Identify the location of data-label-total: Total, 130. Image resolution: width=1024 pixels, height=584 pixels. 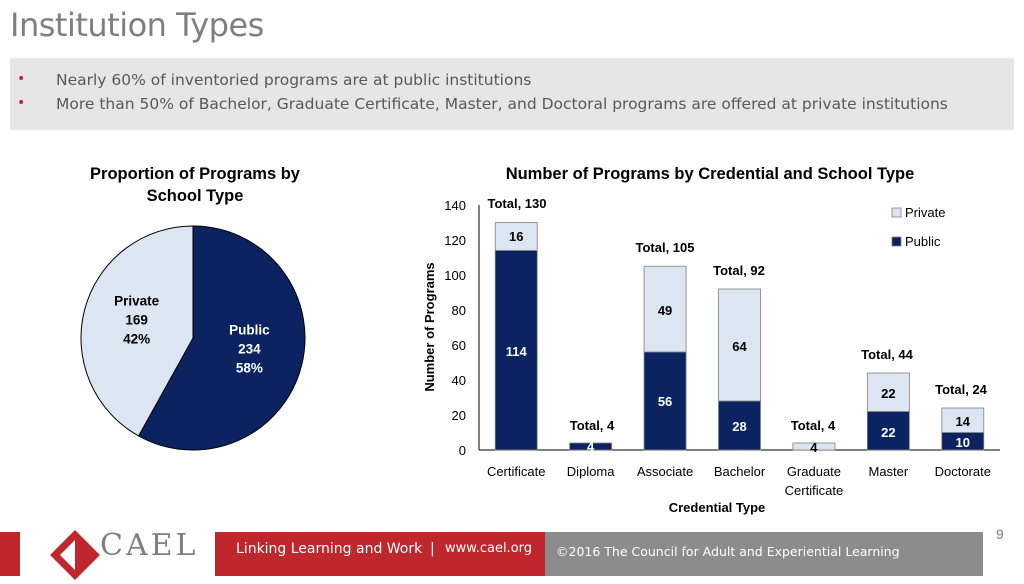
(516, 203).